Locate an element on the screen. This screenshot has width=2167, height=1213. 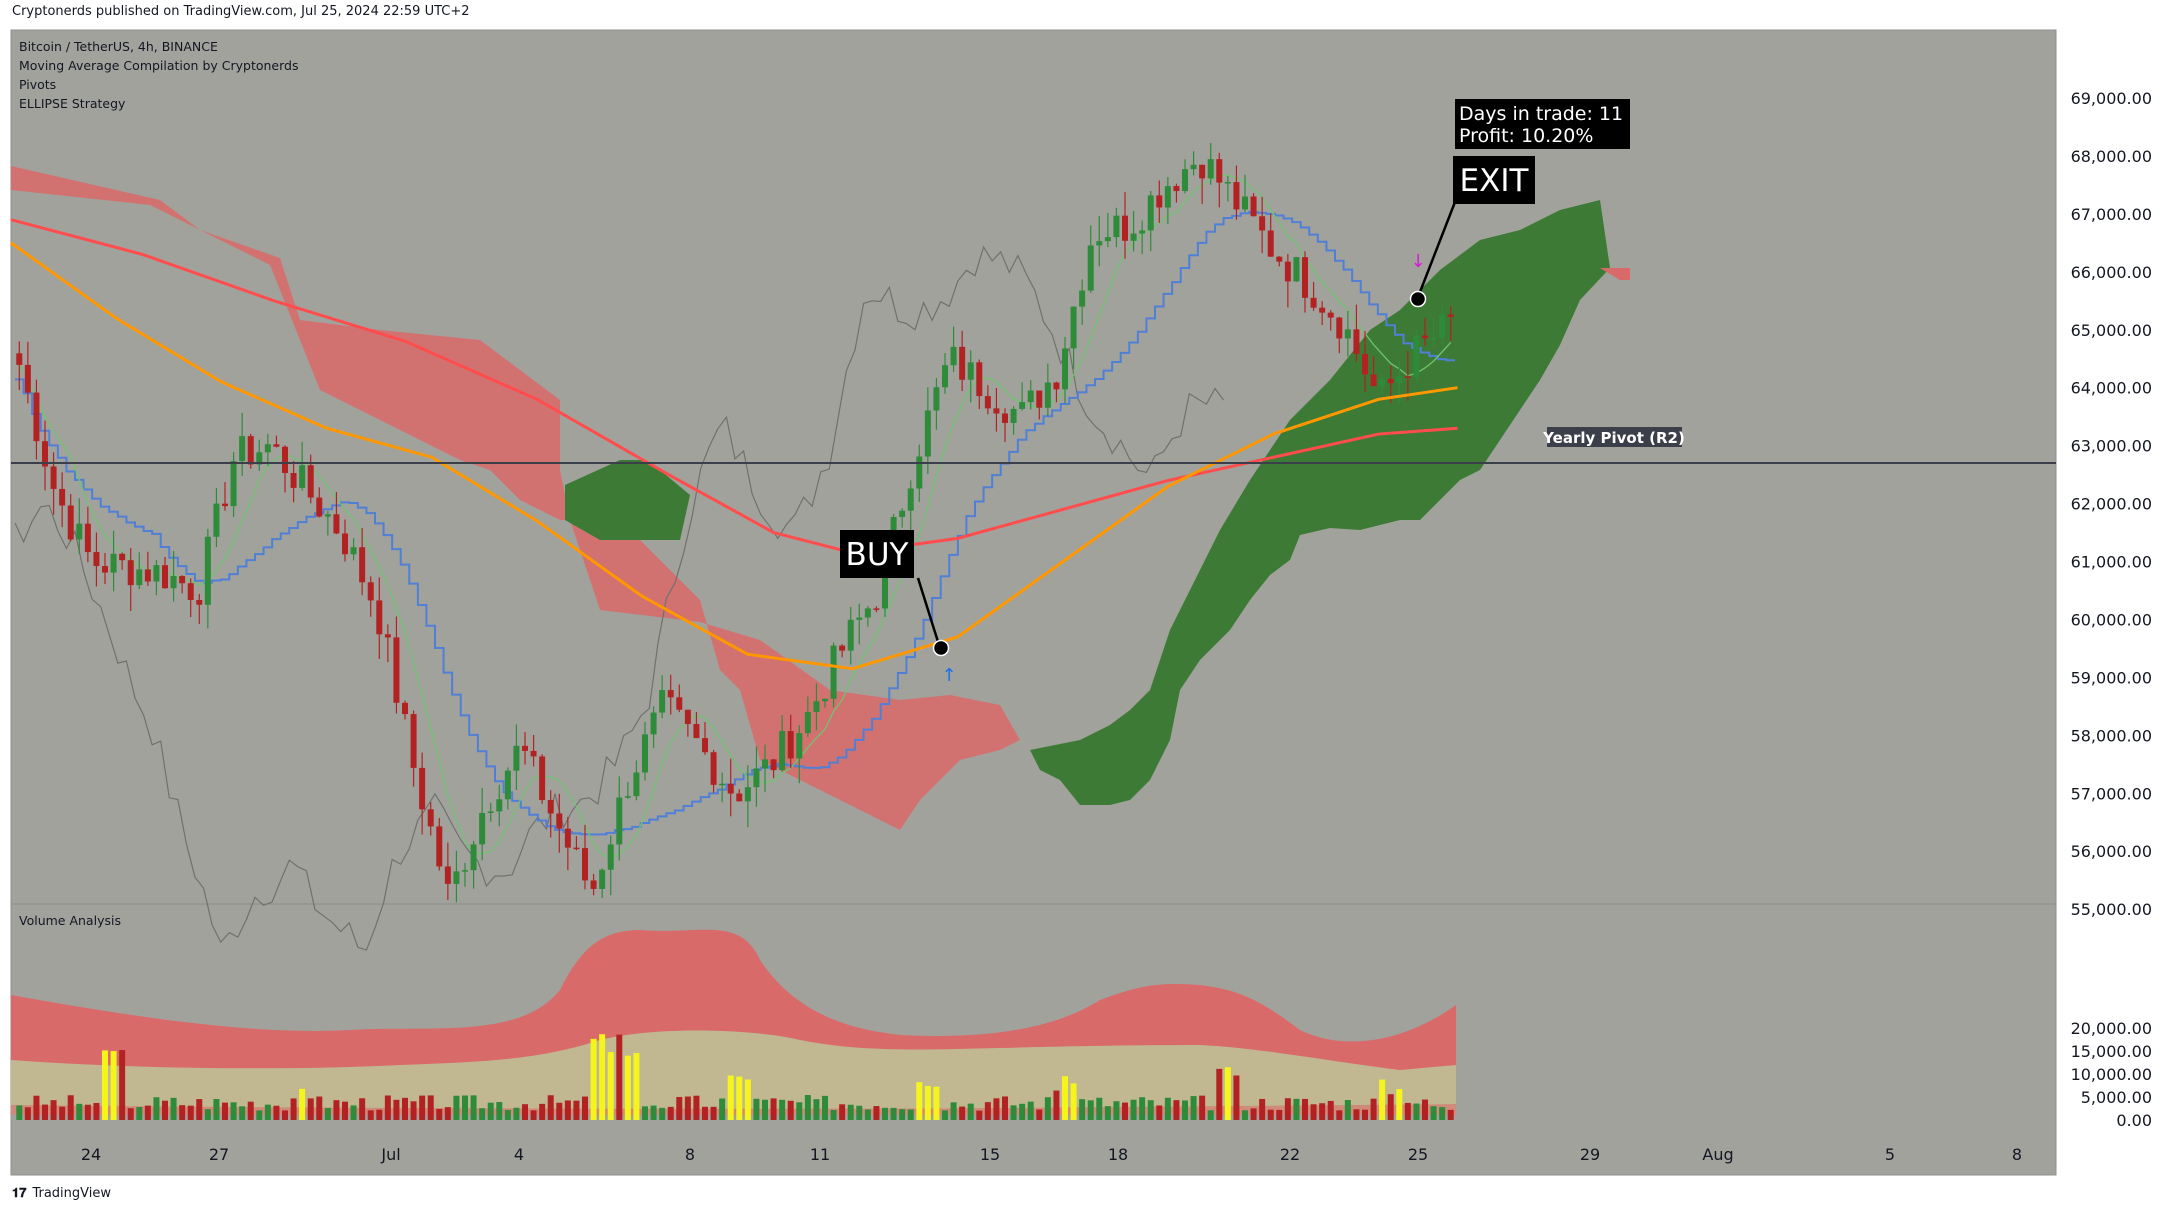
price-tick-label: 55,000.00 is located at coordinates (2111, 909).